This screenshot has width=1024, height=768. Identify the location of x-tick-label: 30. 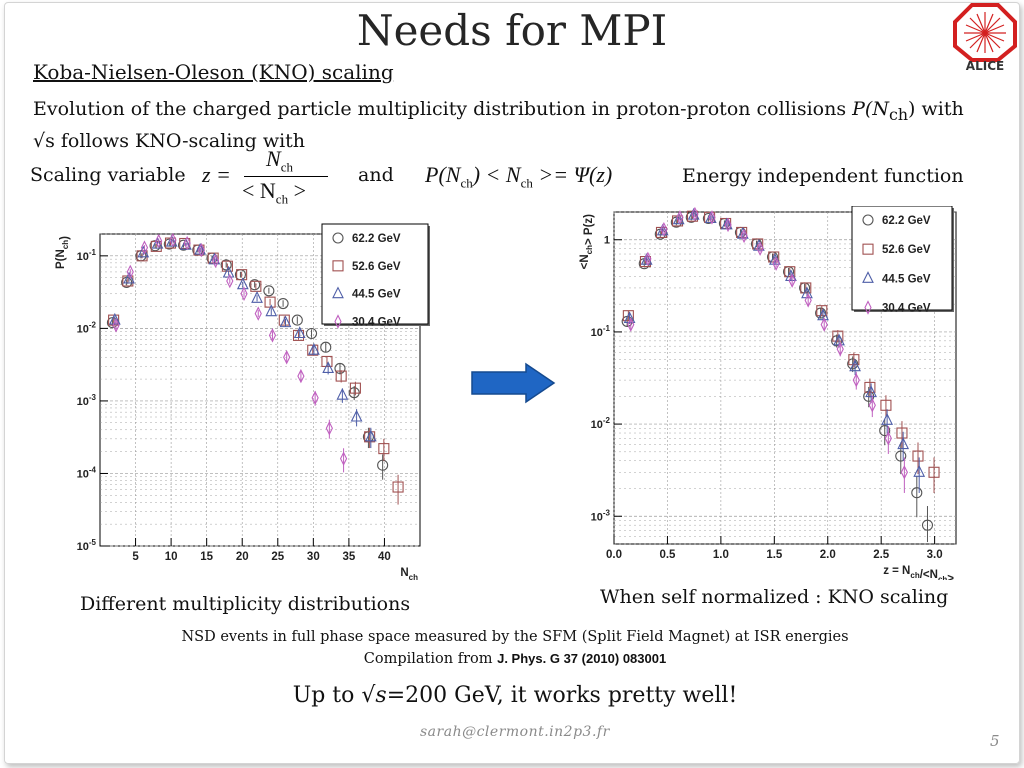
(313, 557).